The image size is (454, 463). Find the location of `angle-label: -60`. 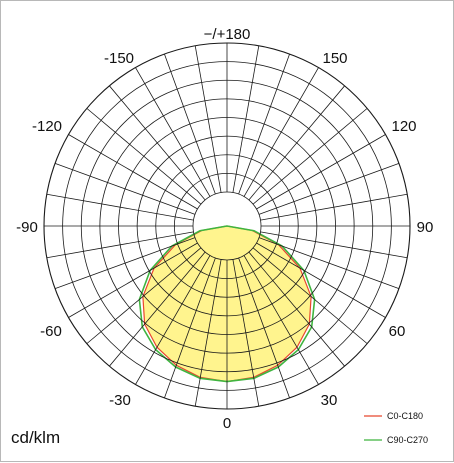

angle-label: -60 is located at coordinates (51, 331).